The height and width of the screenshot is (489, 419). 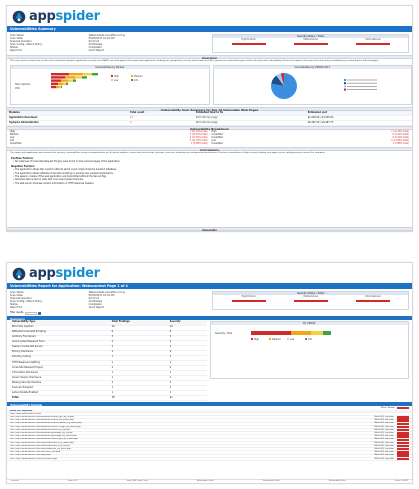 I want to click on breakdown-name: Info, so click(x=12, y=141).